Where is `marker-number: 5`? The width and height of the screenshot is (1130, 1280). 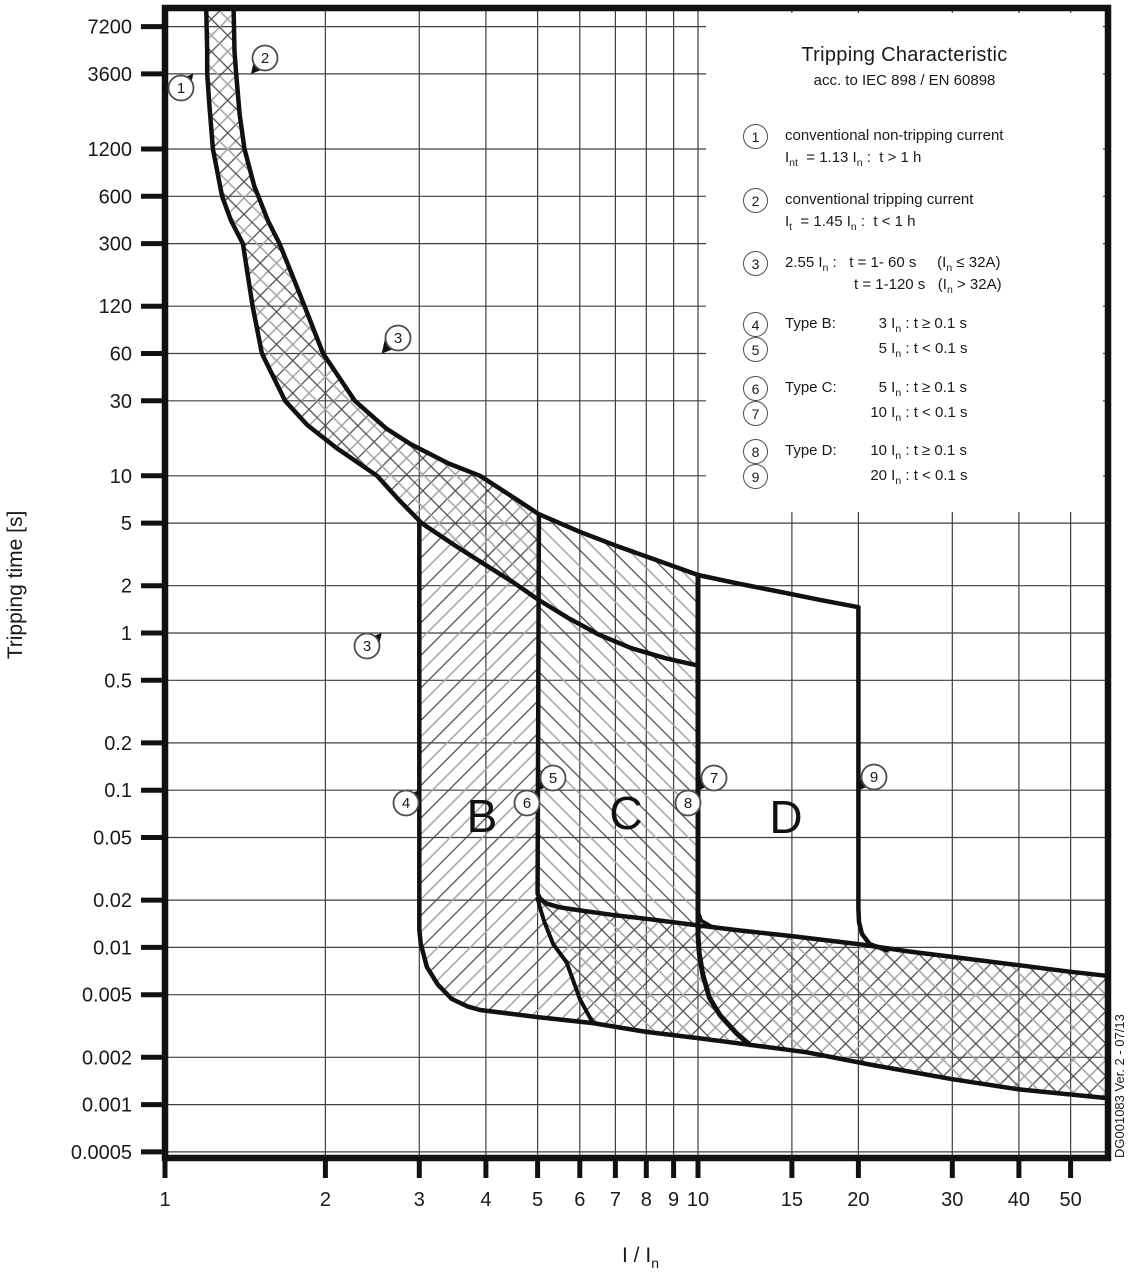
marker-number: 5 is located at coordinates (553, 778).